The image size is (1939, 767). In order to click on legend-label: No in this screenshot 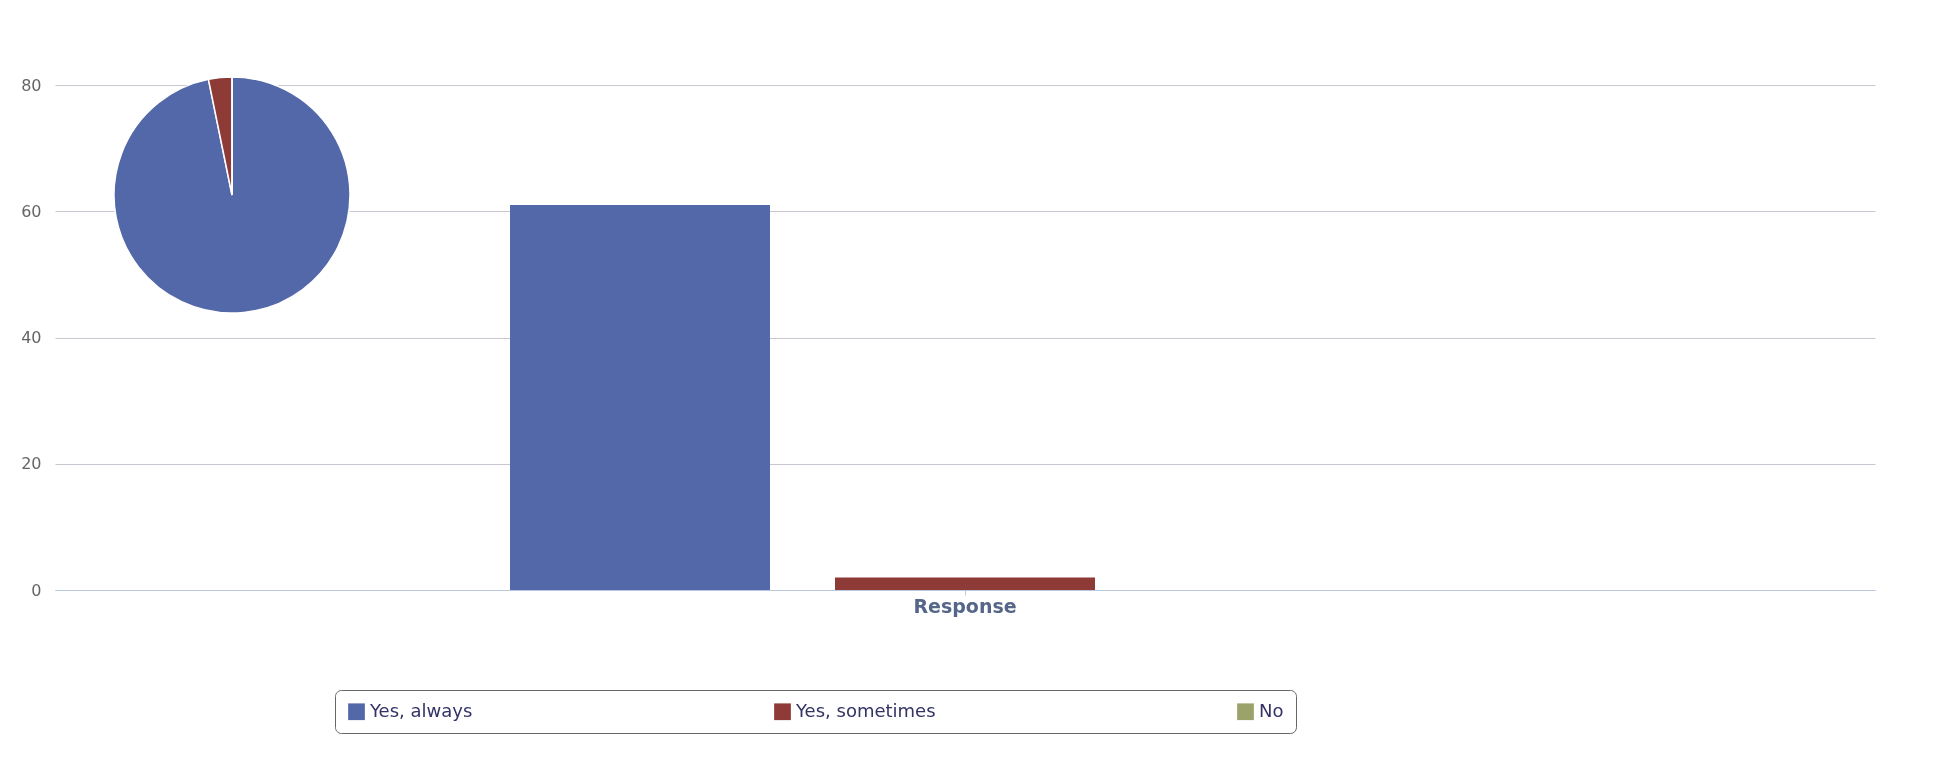, I will do `click(1271, 710)`.